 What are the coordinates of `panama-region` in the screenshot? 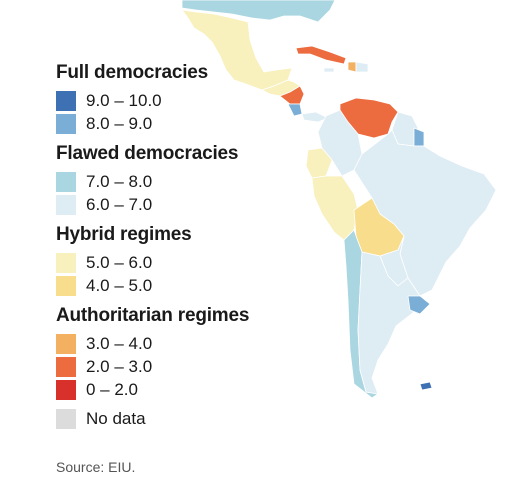 It's located at (315, 117).